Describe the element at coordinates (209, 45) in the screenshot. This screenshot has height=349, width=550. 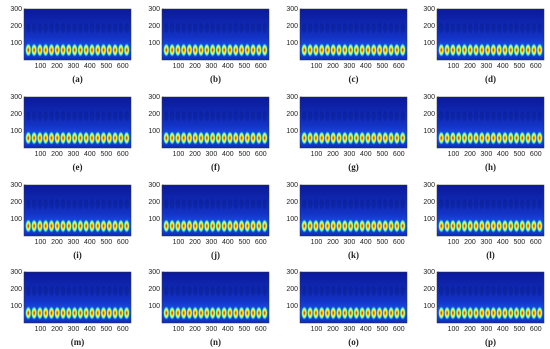
I see `panel: 100 200 300 400 500 600 100 200 300 (b)` at that location.